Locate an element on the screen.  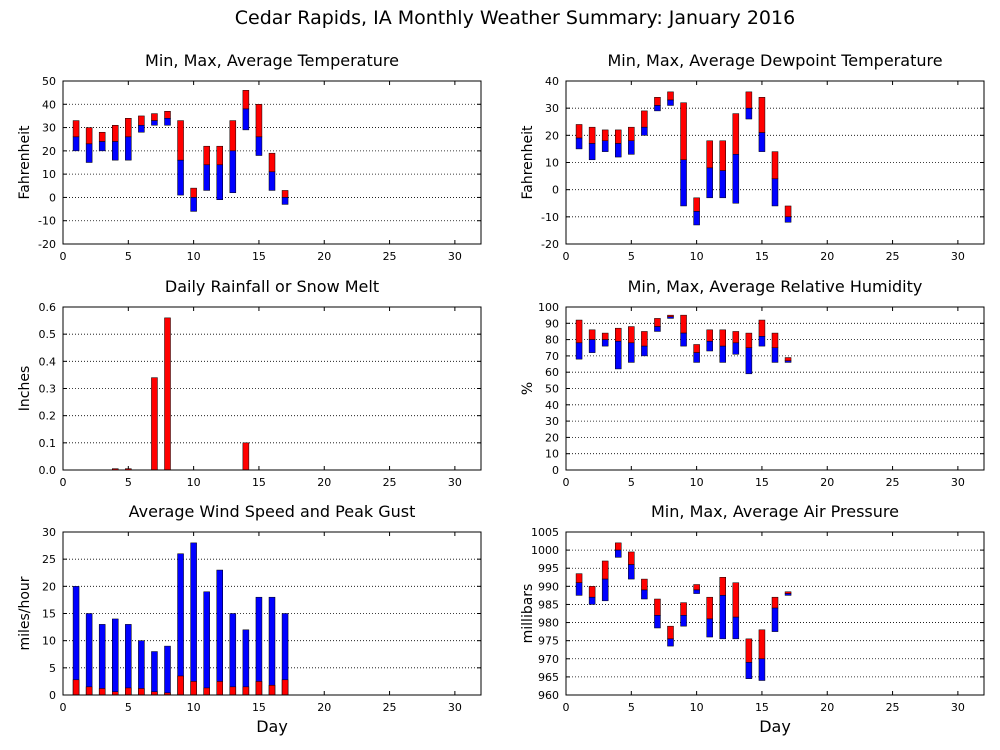
y-tick-label: 0.6 is located at coordinates (48, 307).